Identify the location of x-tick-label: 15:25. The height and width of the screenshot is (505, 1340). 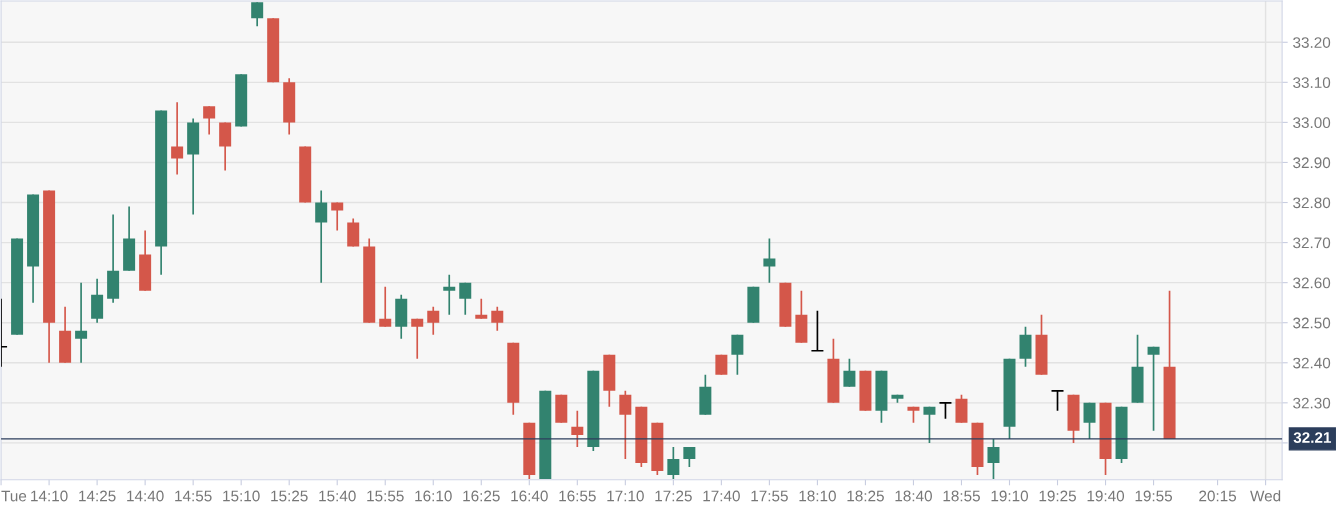
(289, 496).